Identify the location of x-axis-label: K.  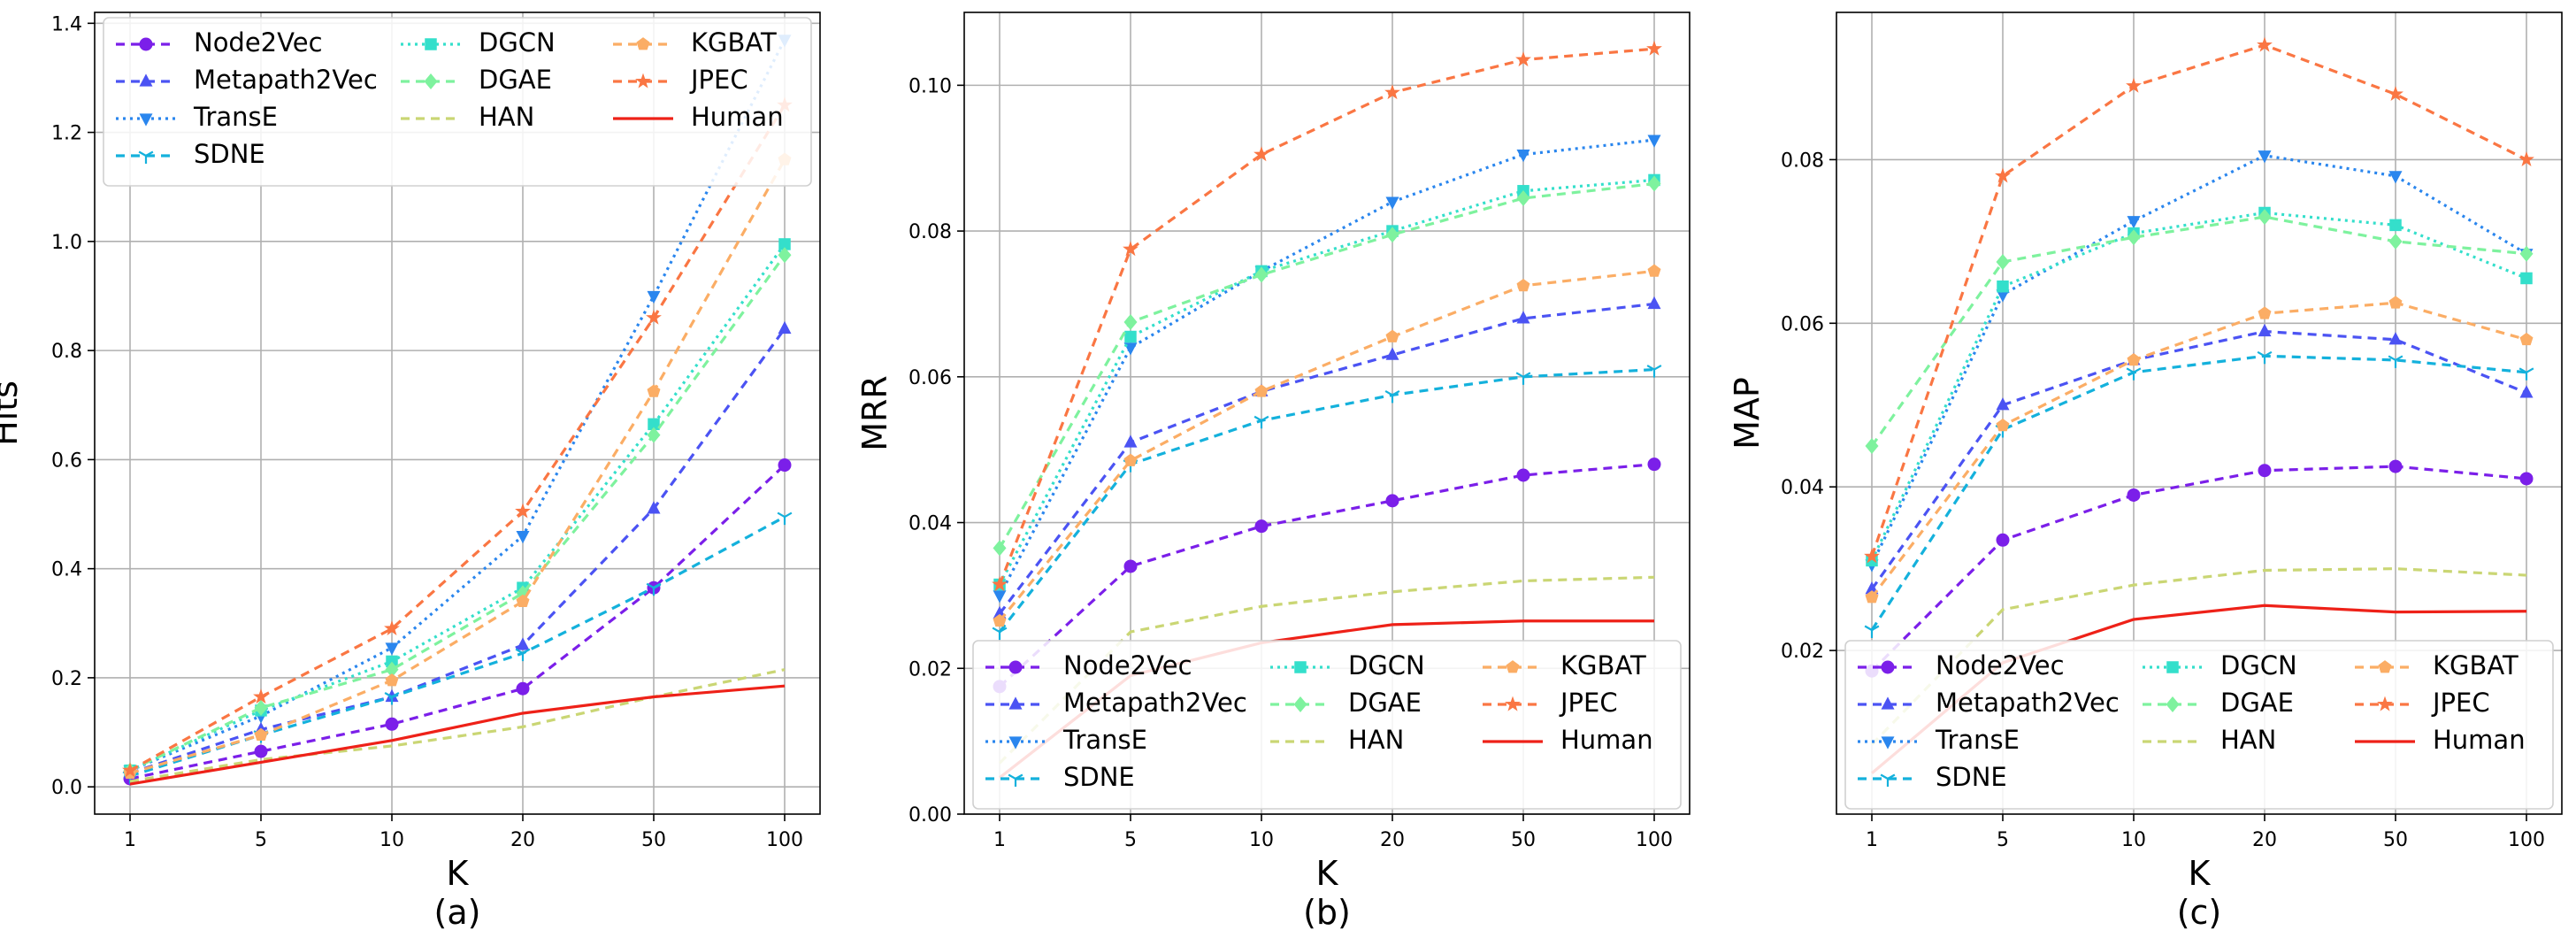
(458, 873).